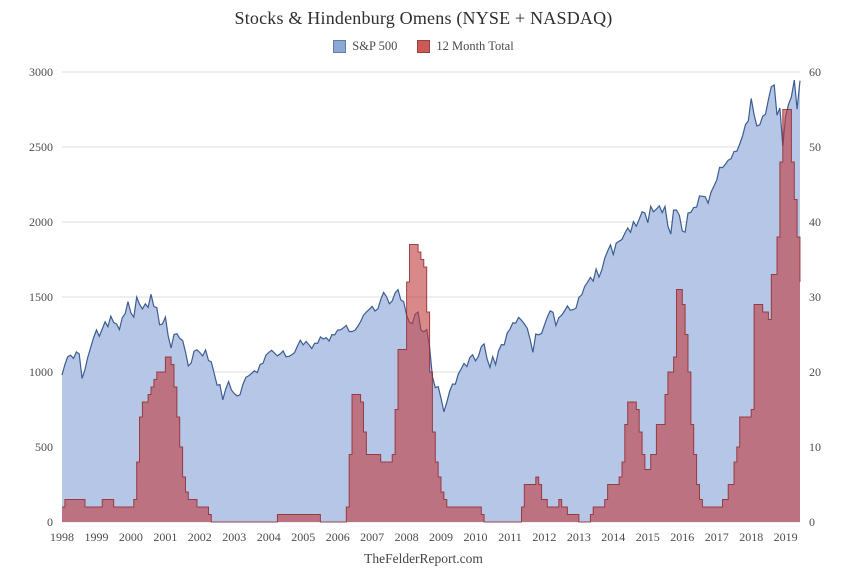 Image resolution: width=847 pixels, height=573 pixels. What do you see at coordinates (613, 537) in the screenshot?
I see `x-tick-label: 2014` at bounding box center [613, 537].